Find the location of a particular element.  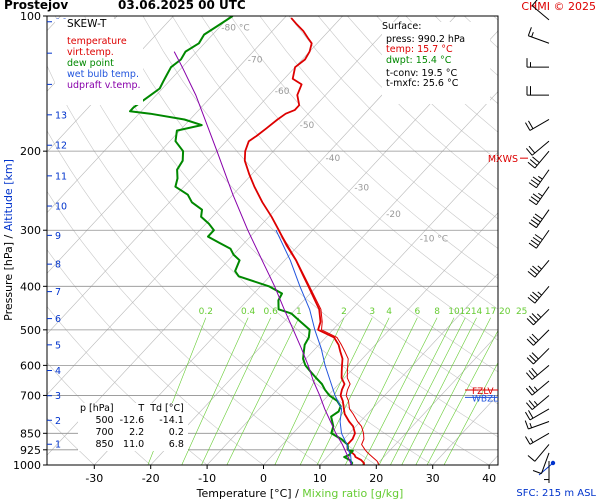

surface-temp: temp: 15.7 °C is located at coordinates (419, 49).